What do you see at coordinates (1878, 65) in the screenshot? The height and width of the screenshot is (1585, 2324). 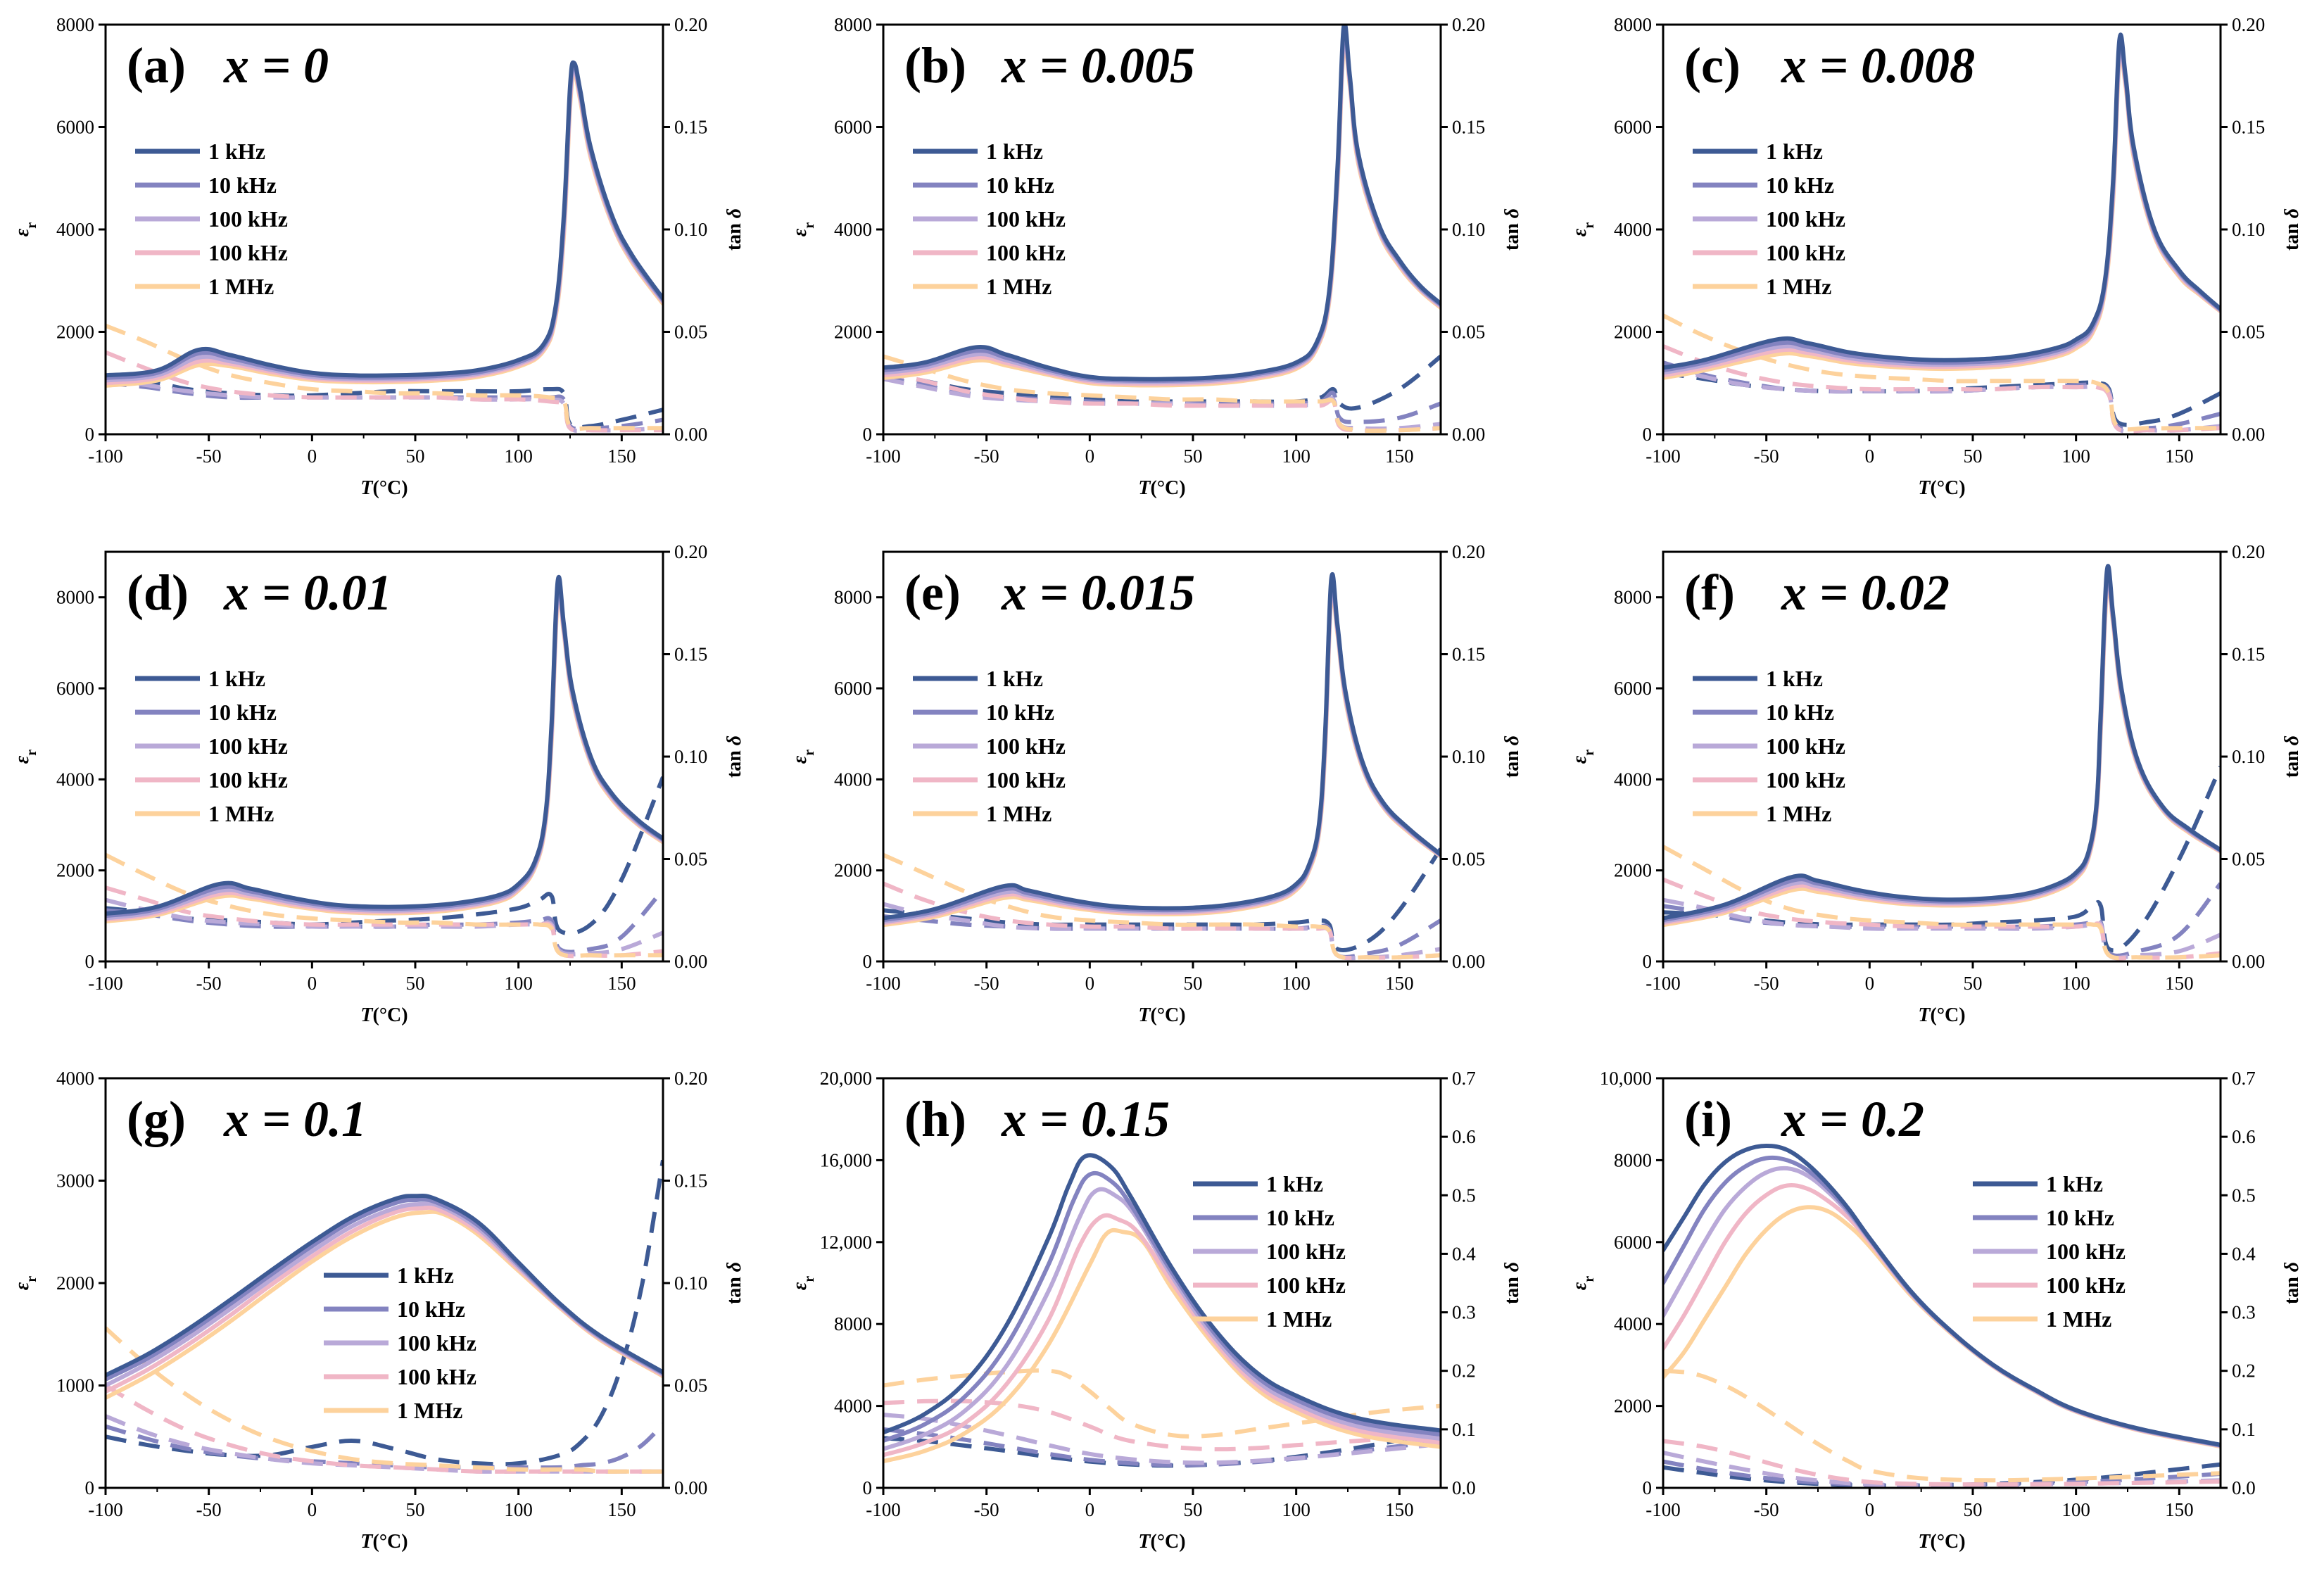 I see `panel-composition: x = 0.008` at bounding box center [1878, 65].